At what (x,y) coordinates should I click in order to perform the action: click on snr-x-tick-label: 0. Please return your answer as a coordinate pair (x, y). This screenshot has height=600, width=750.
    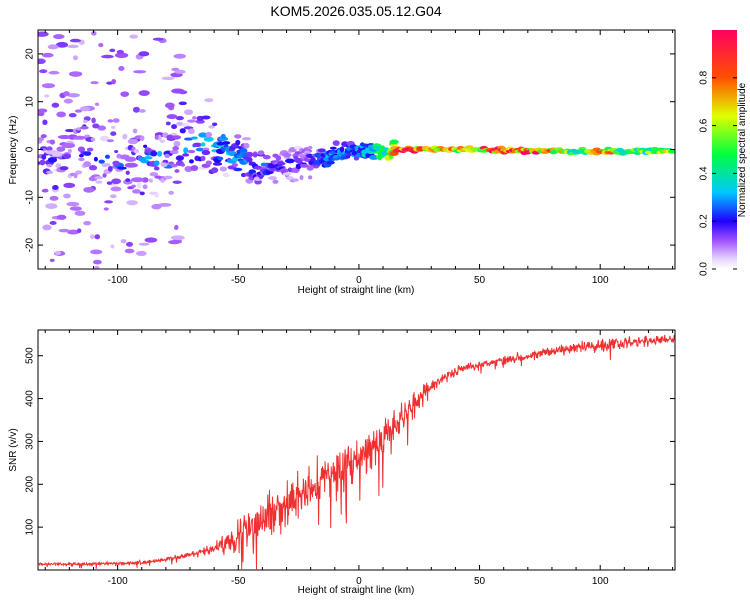
    Looking at the image, I should click on (359, 581).